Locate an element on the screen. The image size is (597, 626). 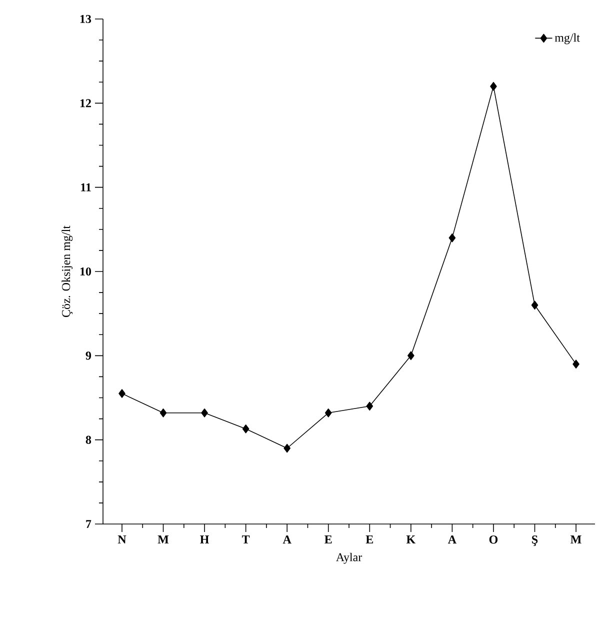
y-axis-title: Çöz. Oksijen mg/lt is located at coordinates (67, 272).